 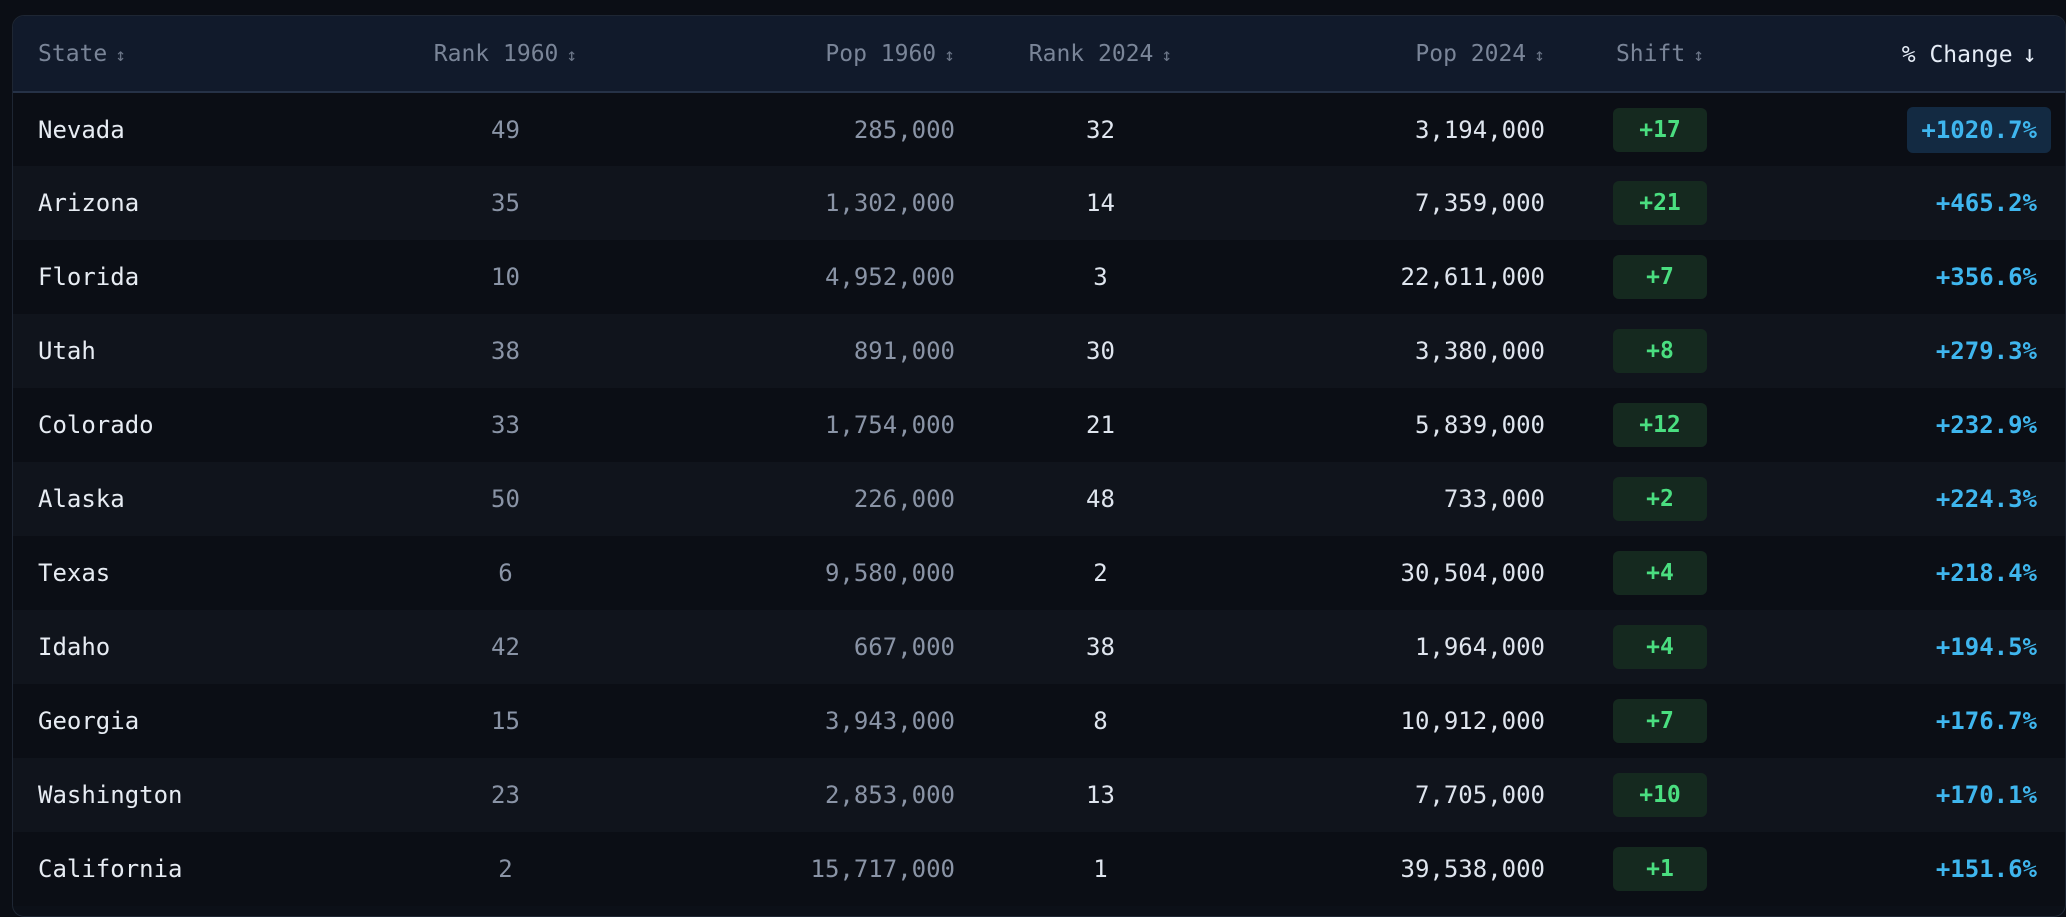 What do you see at coordinates (1039, 351) in the screenshot?
I see `table-row: Utah 38 891,000 30 3,380,000 +8 +279.3%` at bounding box center [1039, 351].